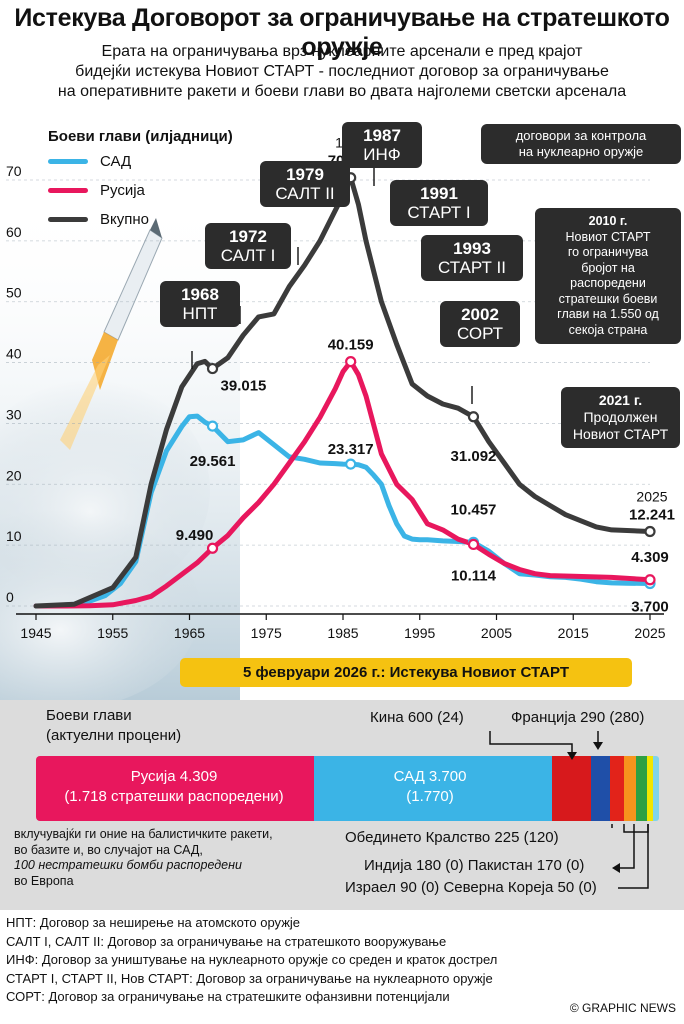  I want to click on treaty-name: САЛТ II, so click(305, 193).